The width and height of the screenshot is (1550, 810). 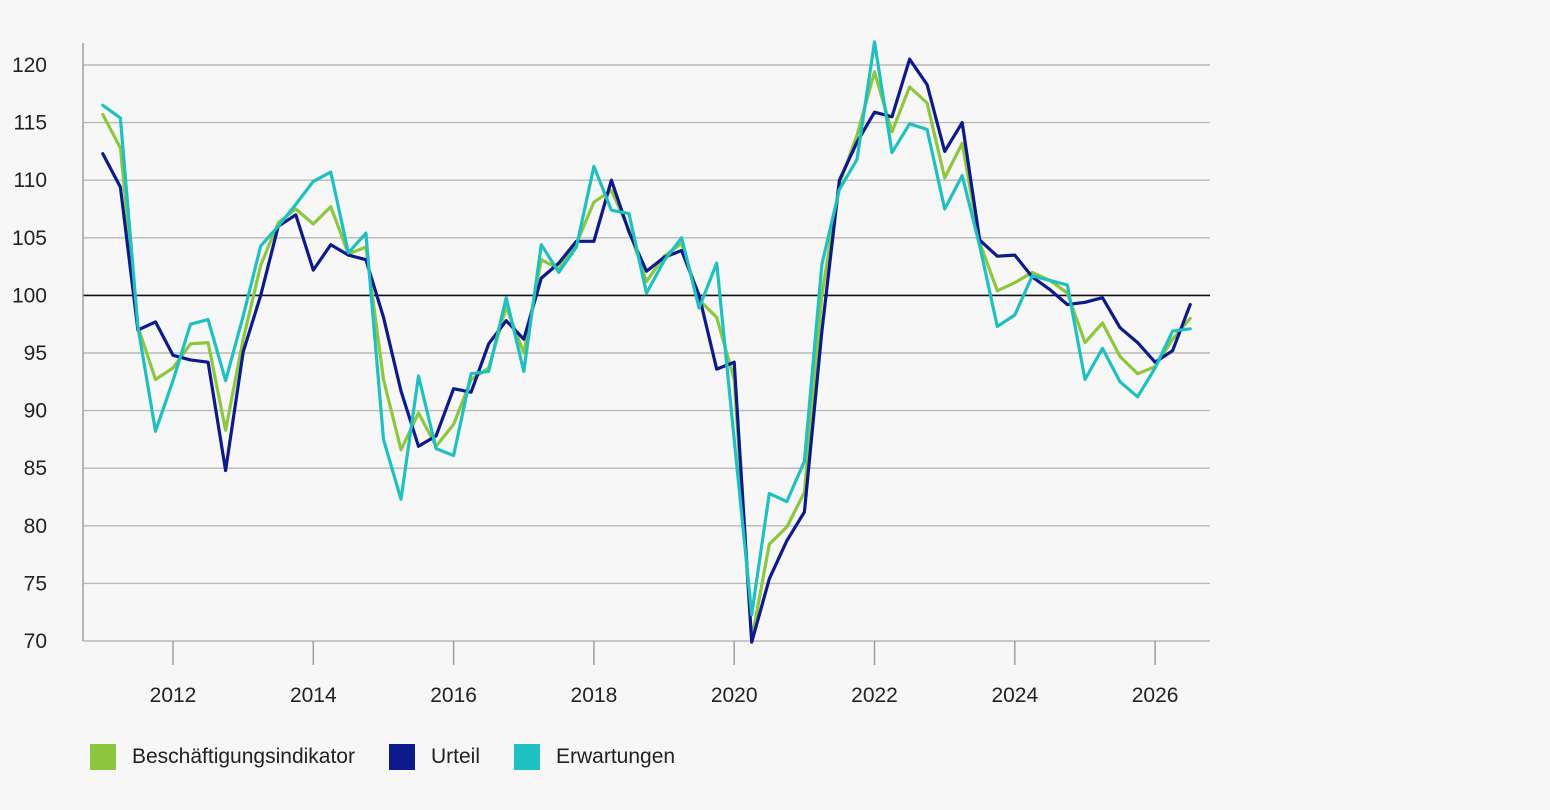 What do you see at coordinates (734, 695) in the screenshot?
I see `x-tick-label: 2020` at bounding box center [734, 695].